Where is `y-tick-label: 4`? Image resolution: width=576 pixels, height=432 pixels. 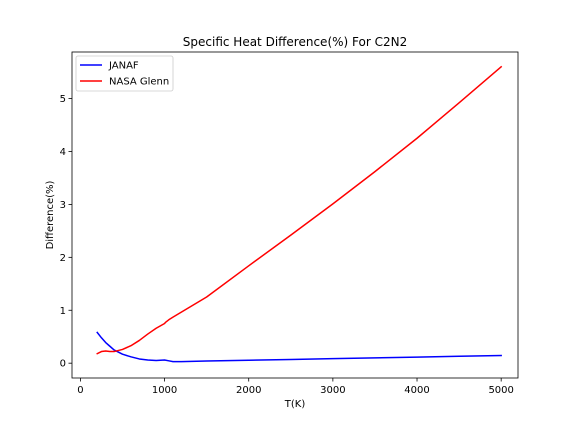 y-tick-label: 4 is located at coordinates (63, 152).